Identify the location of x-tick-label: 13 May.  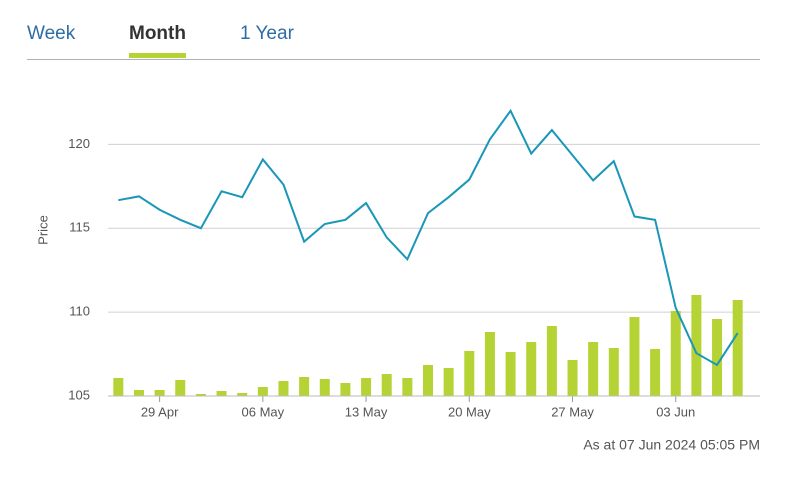
(366, 411).